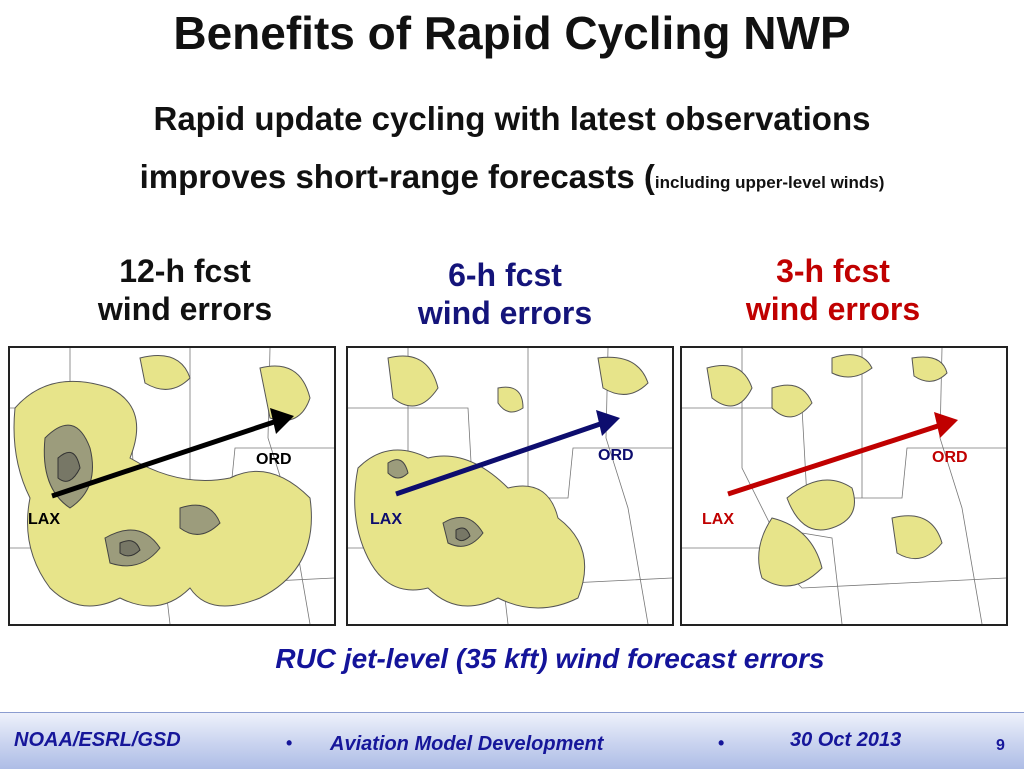  What do you see at coordinates (505, 313) in the screenshot?
I see `panel-6h-header-line2: wind errors` at bounding box center [505, 313].